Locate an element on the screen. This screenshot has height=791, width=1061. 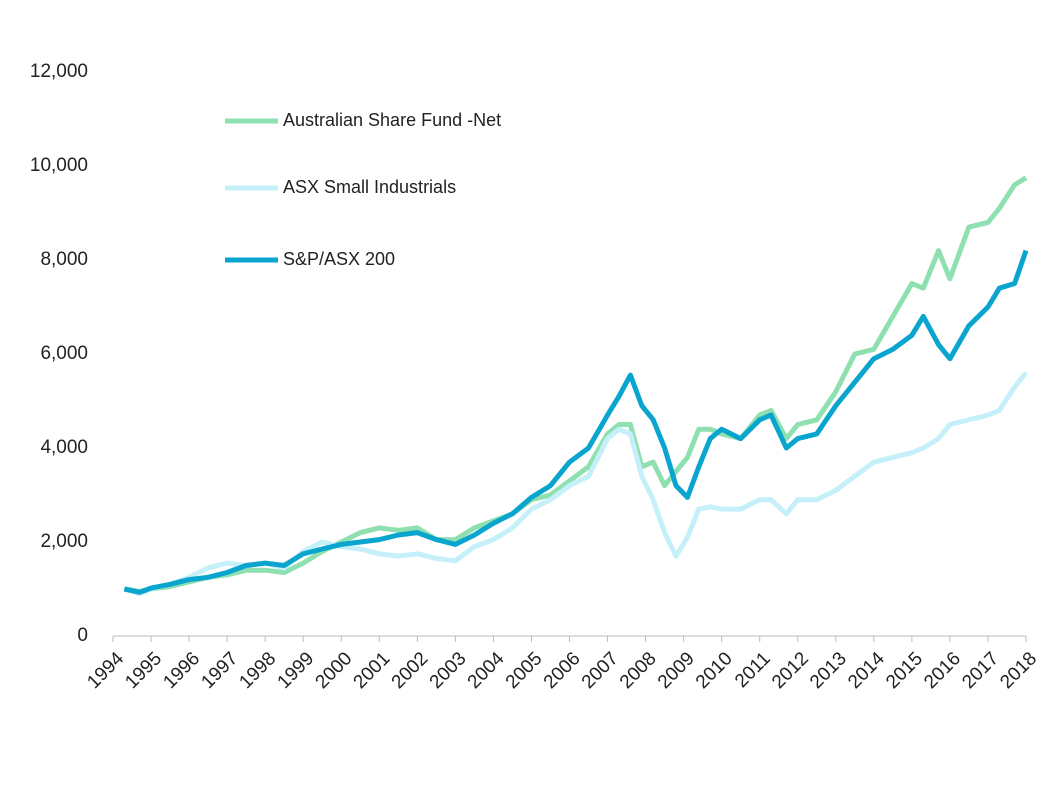
x-tick-label: 2013 is located at coordinates (828, 670).